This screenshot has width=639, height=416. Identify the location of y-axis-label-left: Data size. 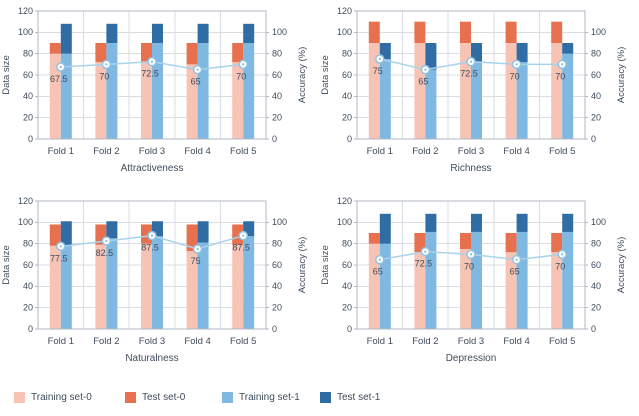
(325, 265).